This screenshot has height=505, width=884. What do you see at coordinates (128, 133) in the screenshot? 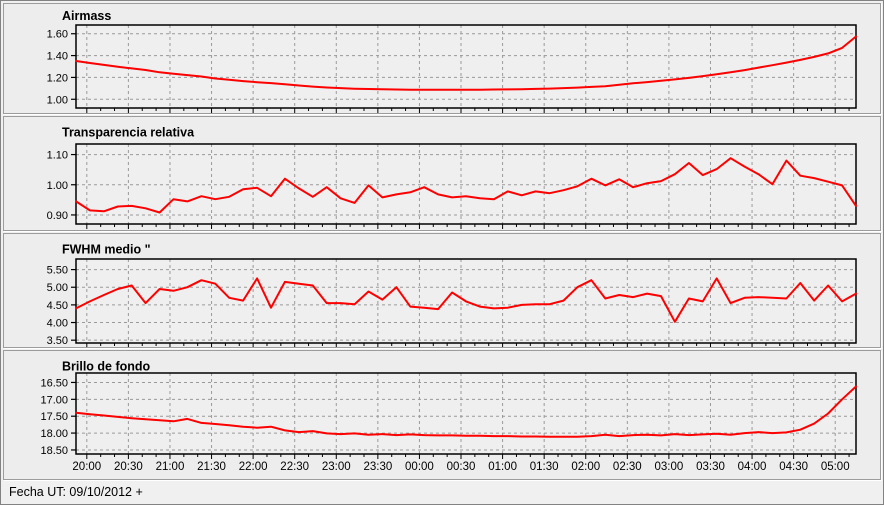
I see `chart-title: Transparencia relativa` at bounding box center [128, 133].